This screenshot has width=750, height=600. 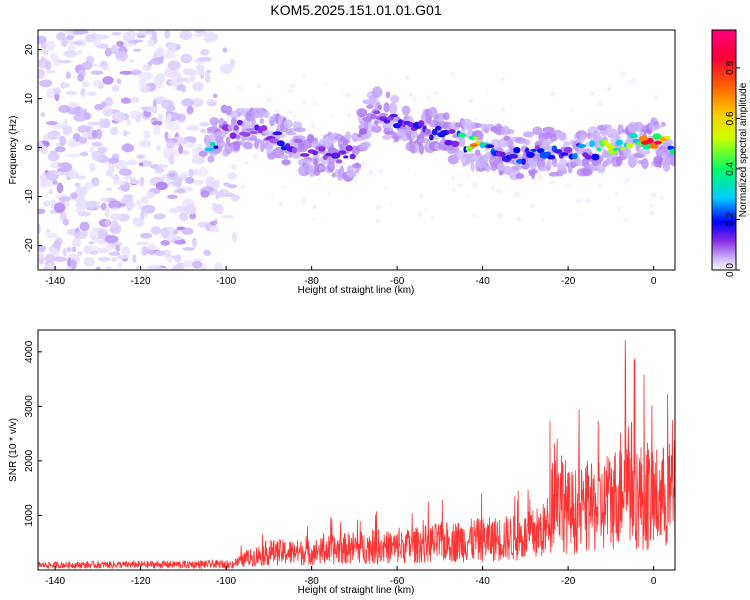 I want to click on snr-x-tick-label: -120, so click(x=141, y=581).